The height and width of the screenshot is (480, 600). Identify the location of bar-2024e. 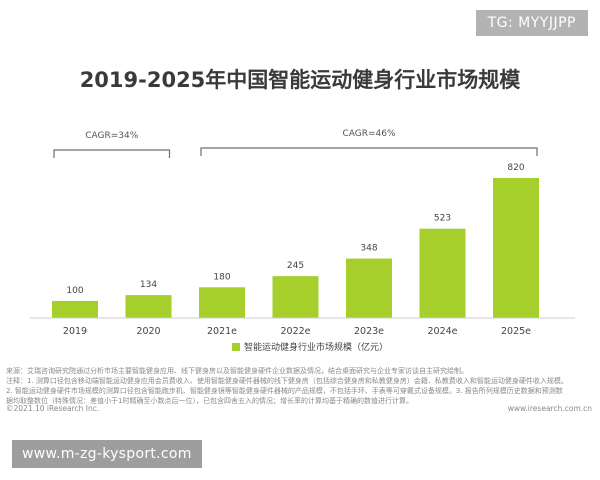
(442, 273).